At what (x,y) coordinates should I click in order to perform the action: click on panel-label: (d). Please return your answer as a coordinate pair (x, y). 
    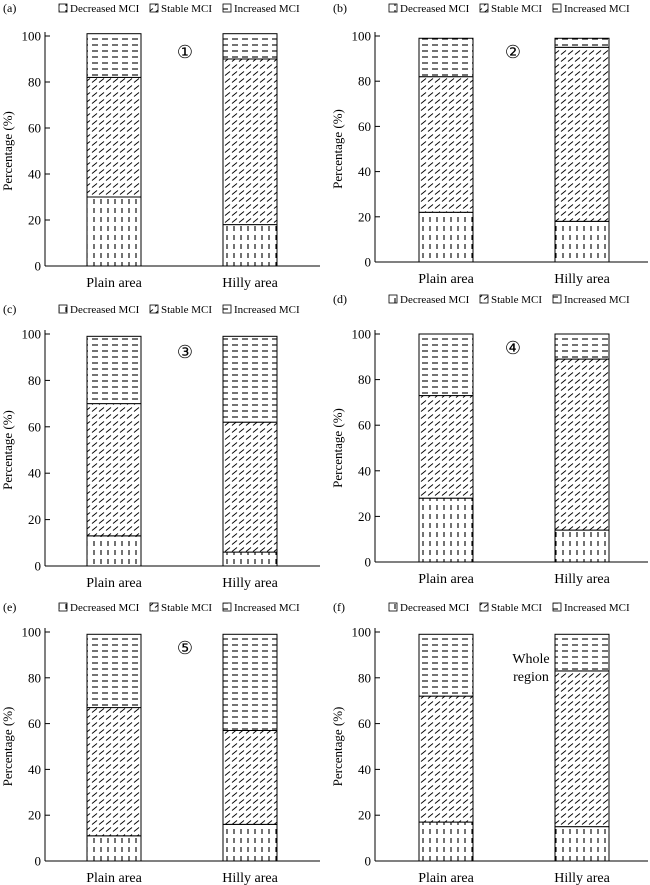
    Looking at the image, I should click on (340, 299).